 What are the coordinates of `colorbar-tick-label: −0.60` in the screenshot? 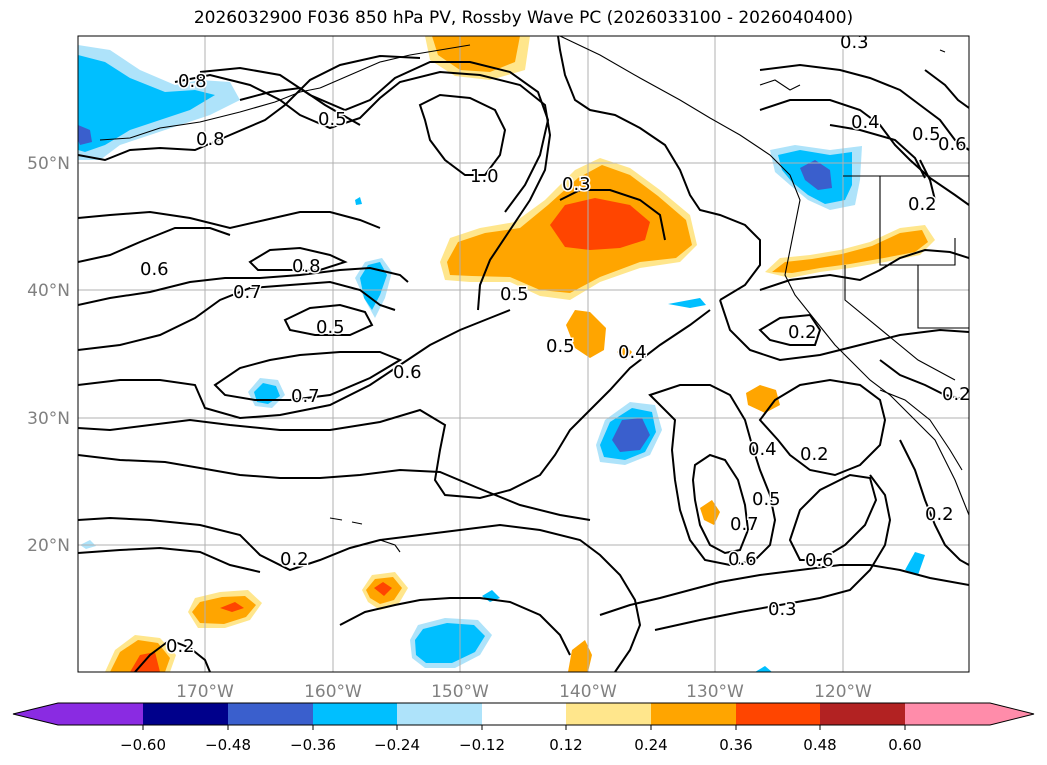 It's located at (143, 745).